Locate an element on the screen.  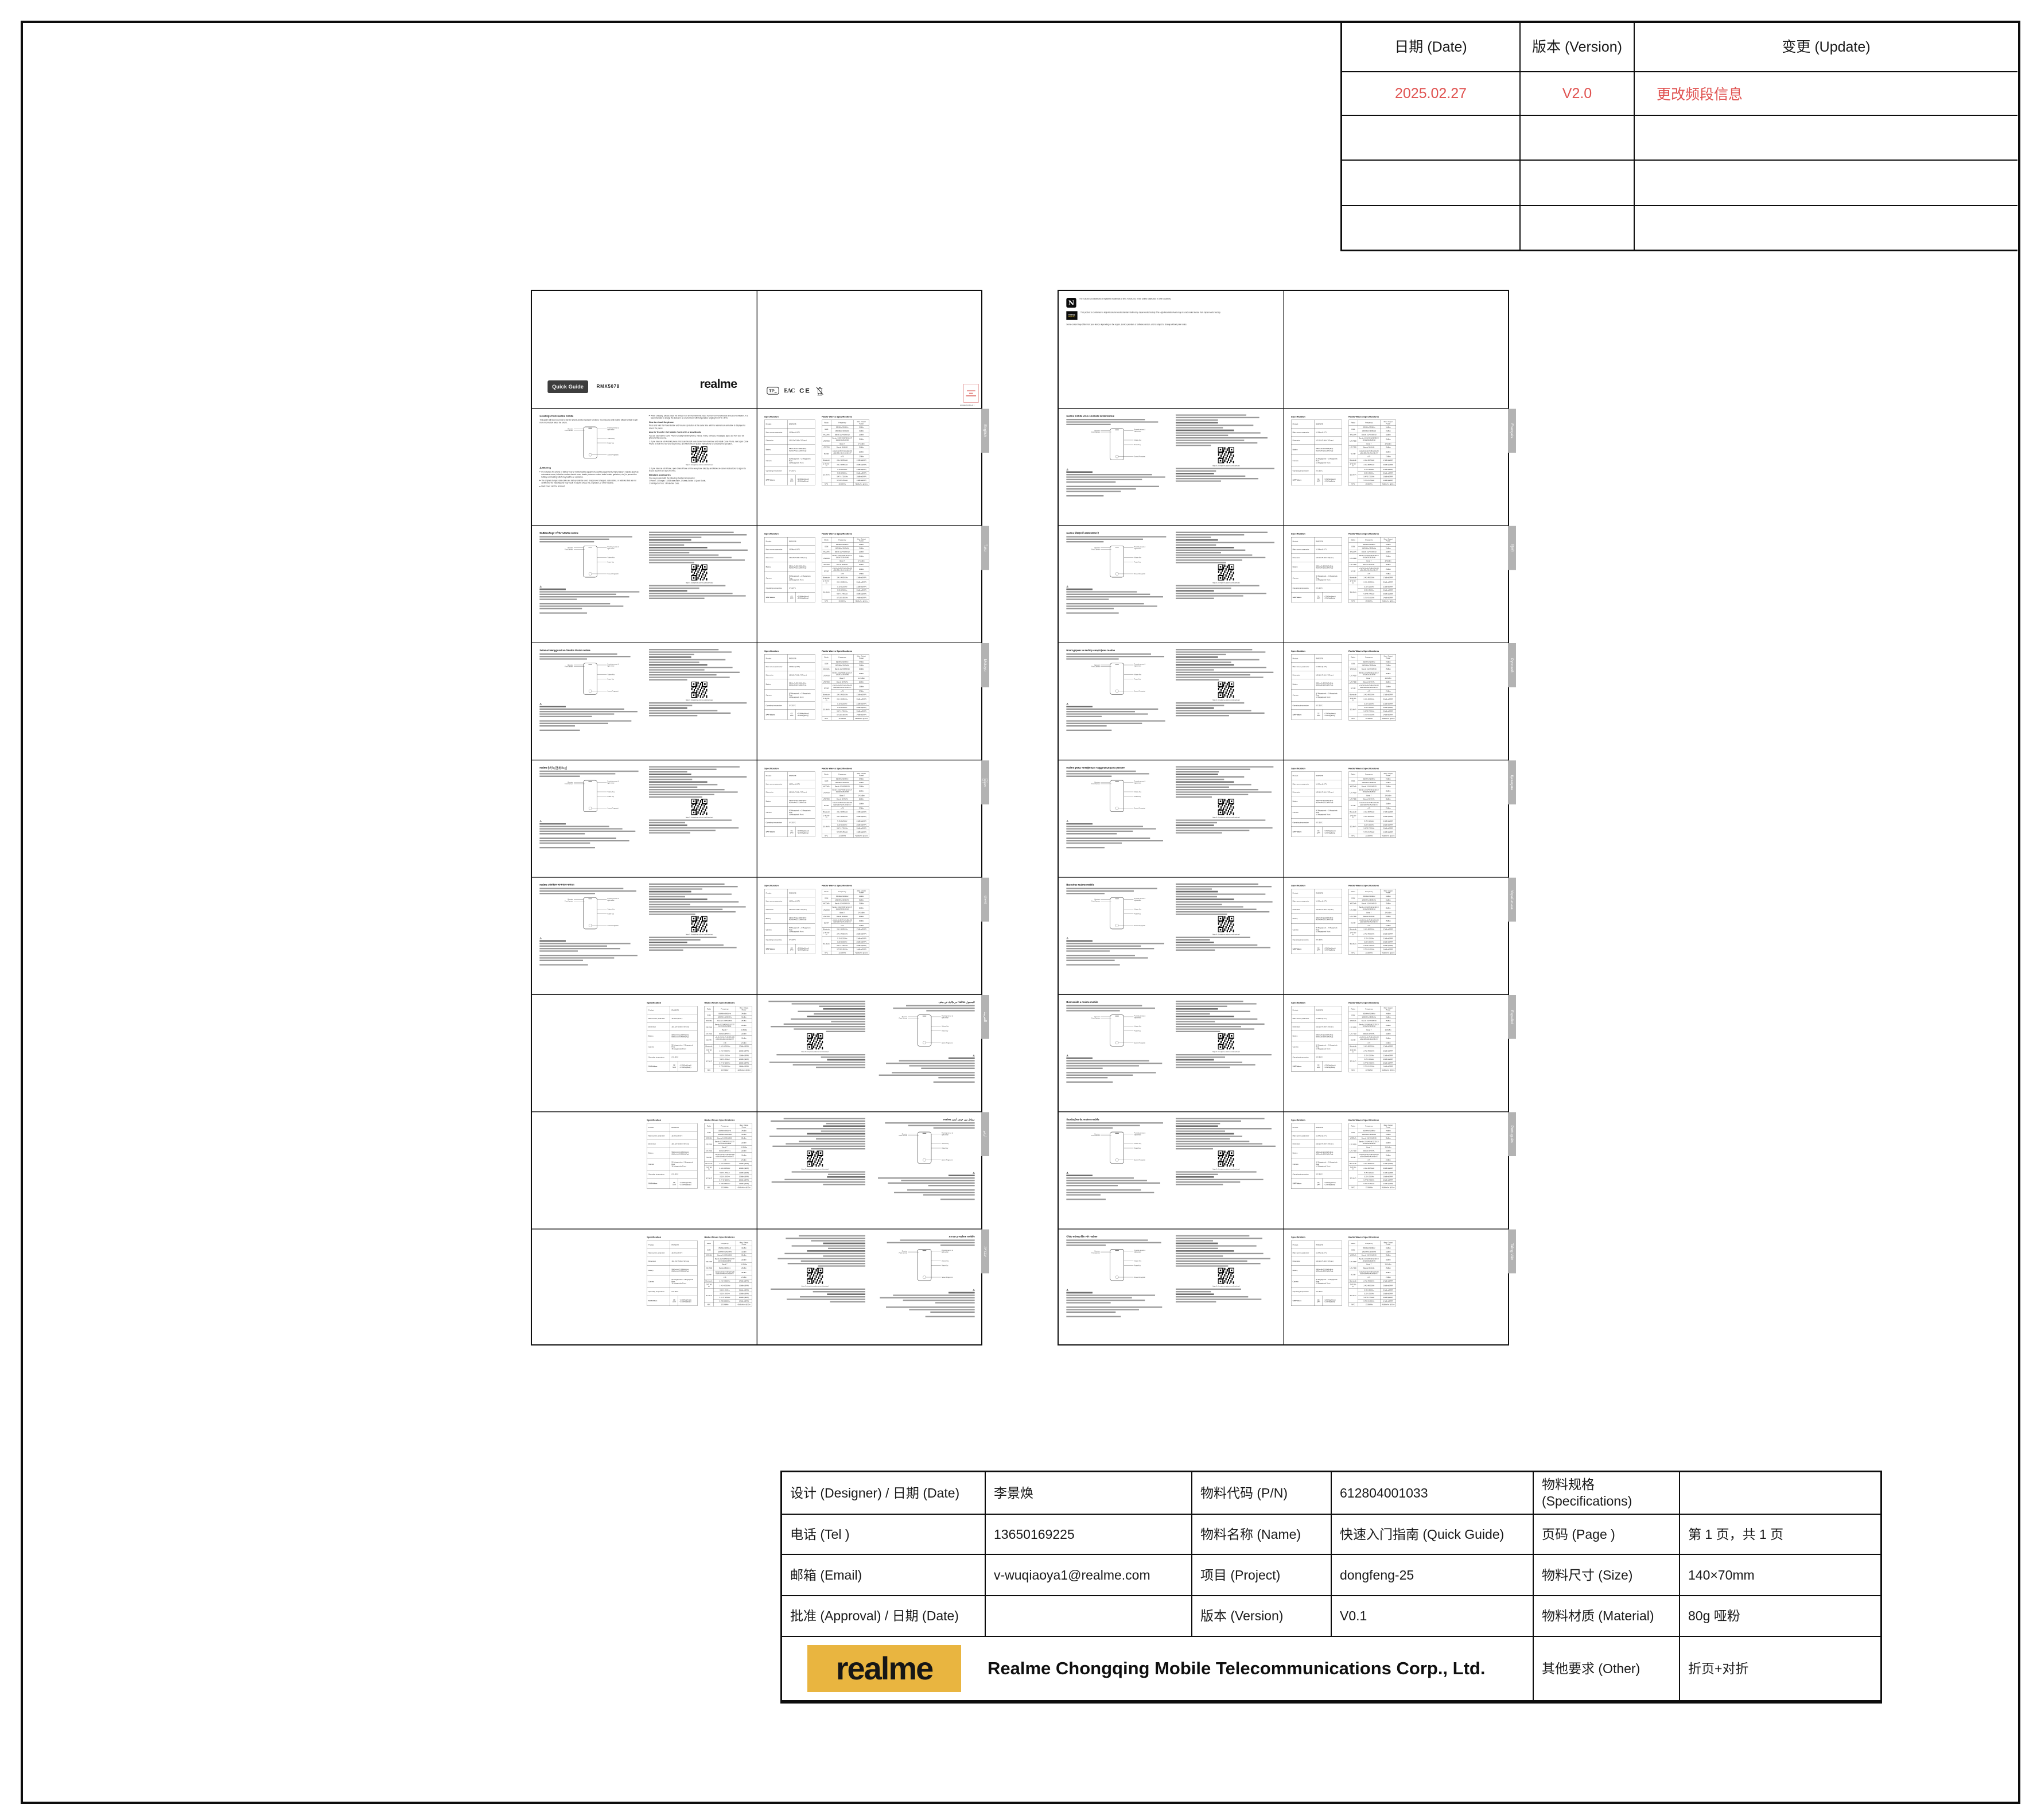
svg-text: Volume Key is located at coordinates (1138, 792).